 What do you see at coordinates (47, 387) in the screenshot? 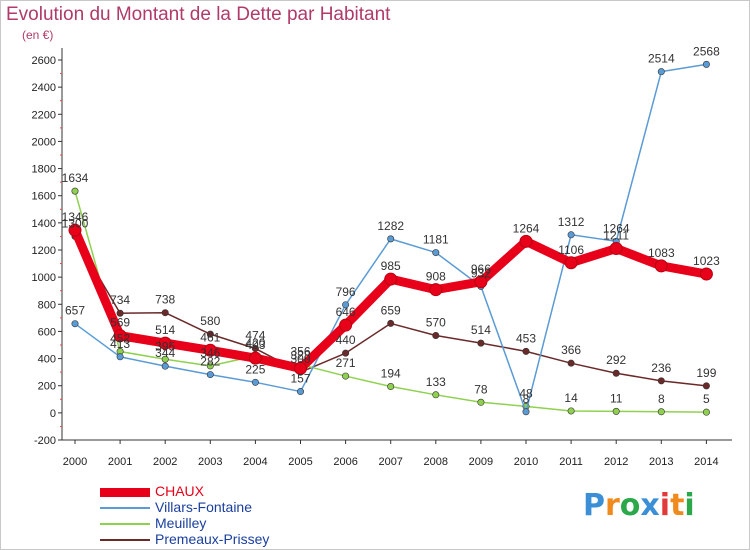
I see `y-tick-label: 200` at bounding box center [47, 387].